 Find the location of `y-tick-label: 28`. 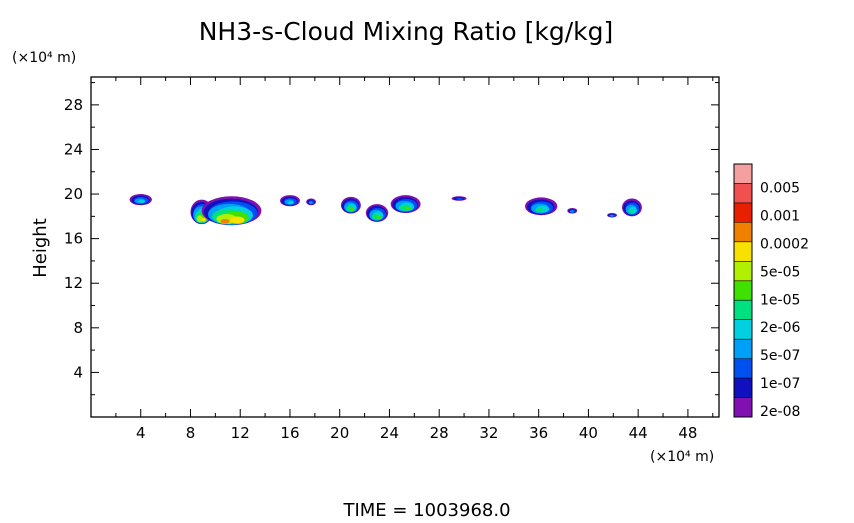

y-tick-label: 28 is located at coordinates (73, 105).